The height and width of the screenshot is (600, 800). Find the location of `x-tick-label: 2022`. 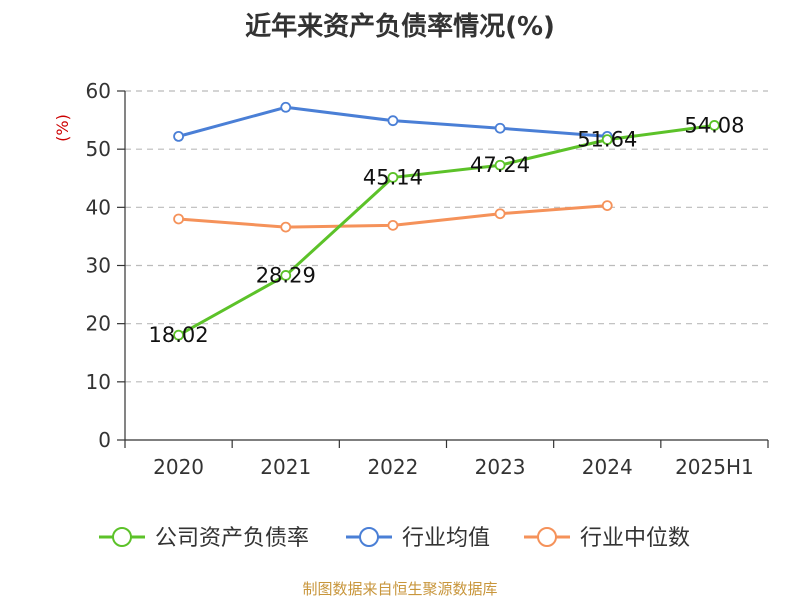

x-tick-label: 2022 is located at coordinates (392, 467).